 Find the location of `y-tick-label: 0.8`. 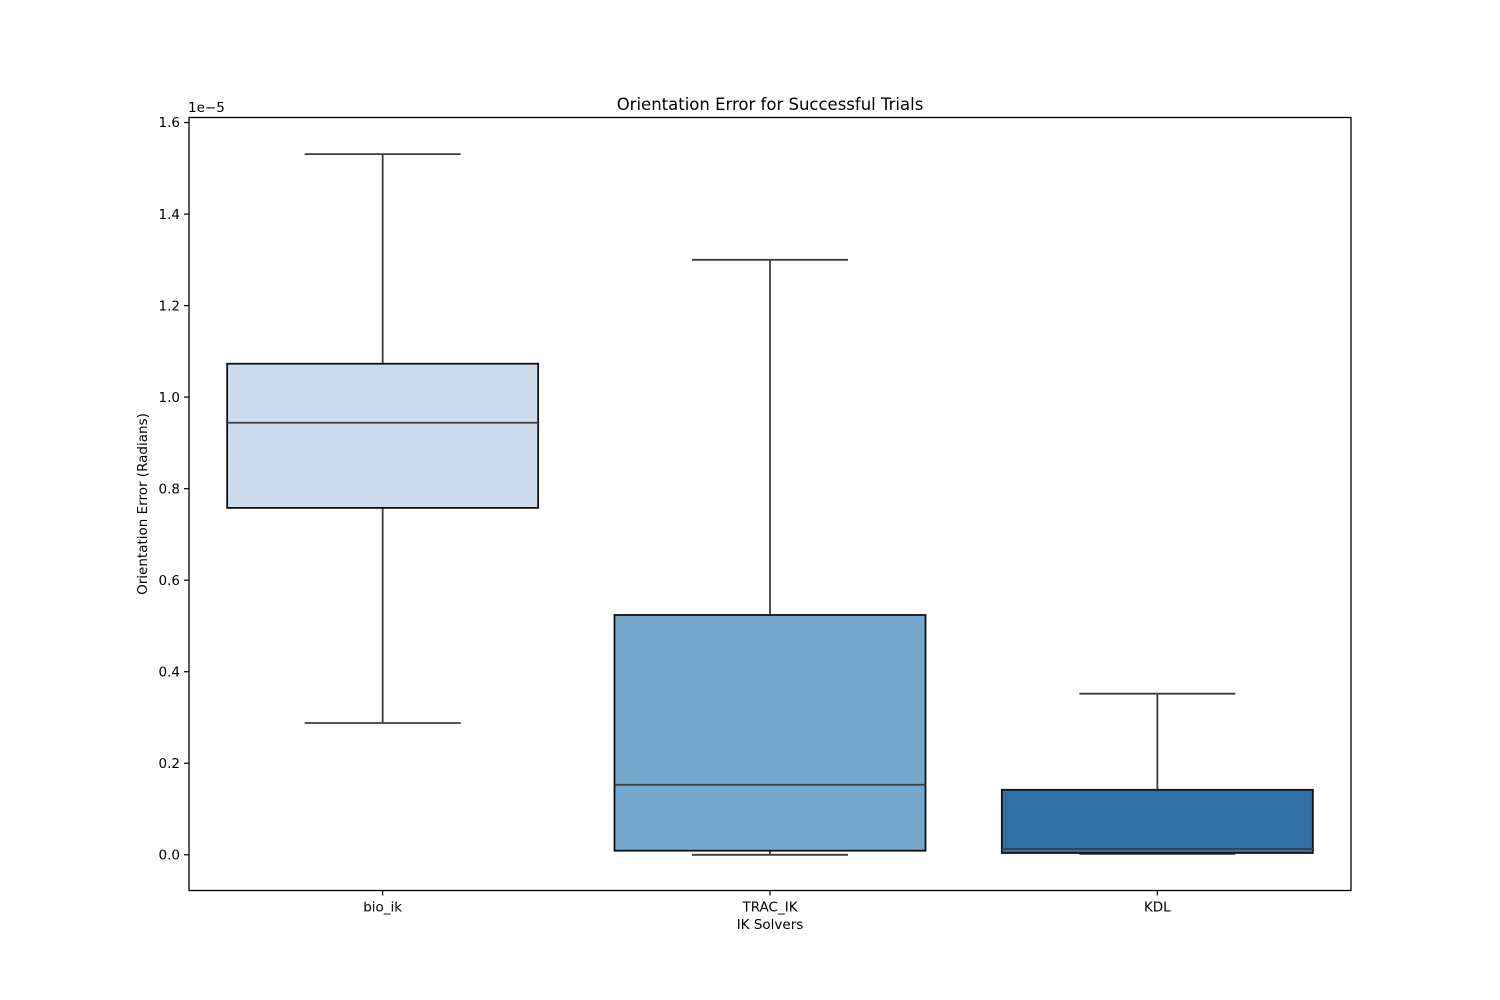

y-tick-label: 0.8 is located at coordinates (169, 489).